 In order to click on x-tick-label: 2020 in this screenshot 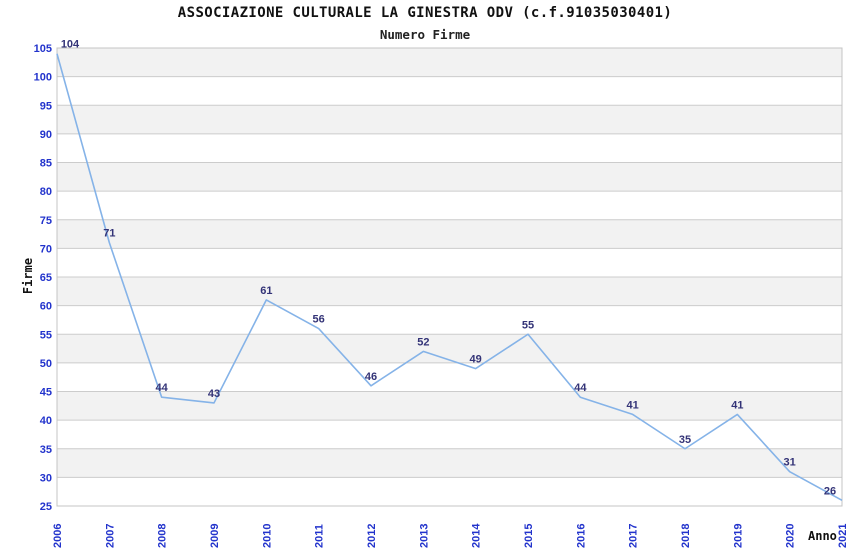, I will do `click(791, 536)`.